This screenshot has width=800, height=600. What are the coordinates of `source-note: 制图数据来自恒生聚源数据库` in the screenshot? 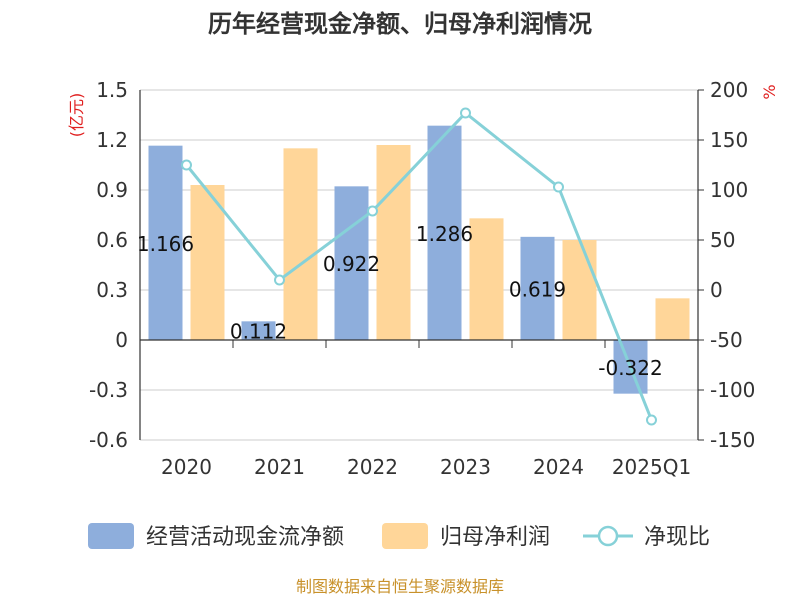 It's located at (400, 586).